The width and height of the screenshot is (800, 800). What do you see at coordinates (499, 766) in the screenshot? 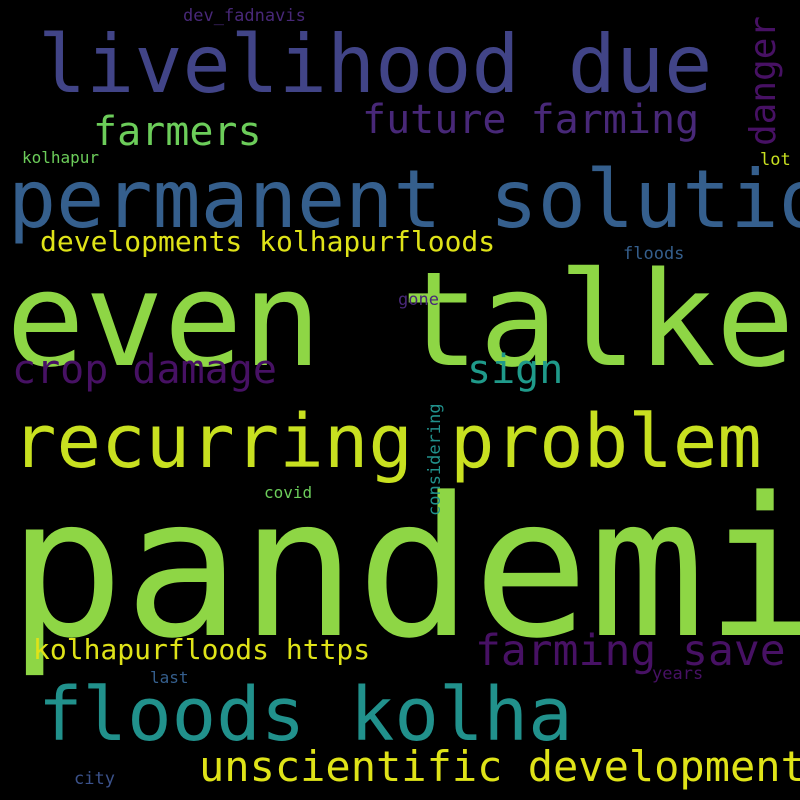
I see `word-unscientific-developments: unscientific developments` at bounding box center [499, 766].